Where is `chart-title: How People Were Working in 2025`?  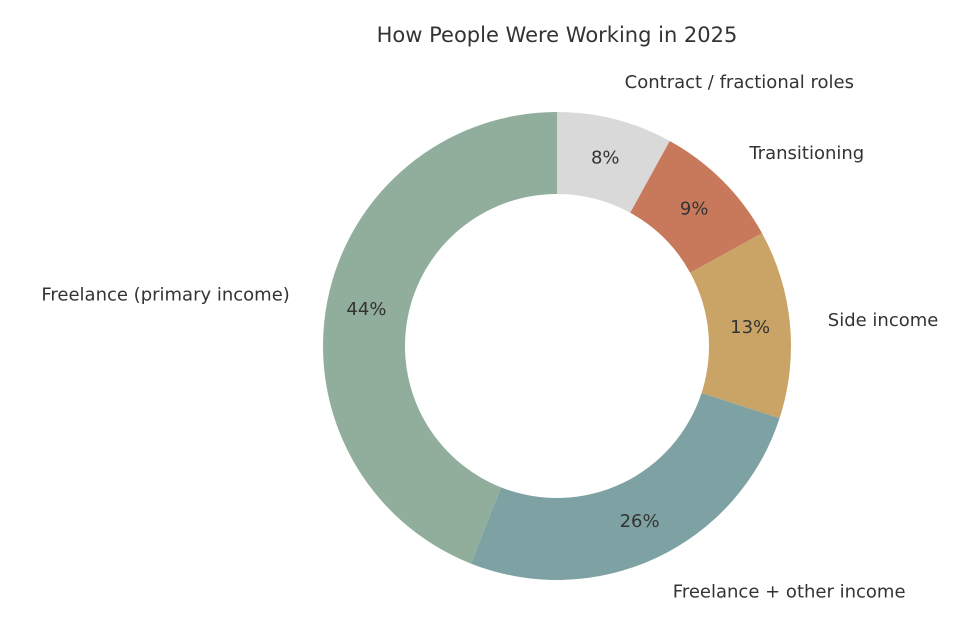 chart-title: How People Were Working in 2025 is located at coordinates (557, 35).